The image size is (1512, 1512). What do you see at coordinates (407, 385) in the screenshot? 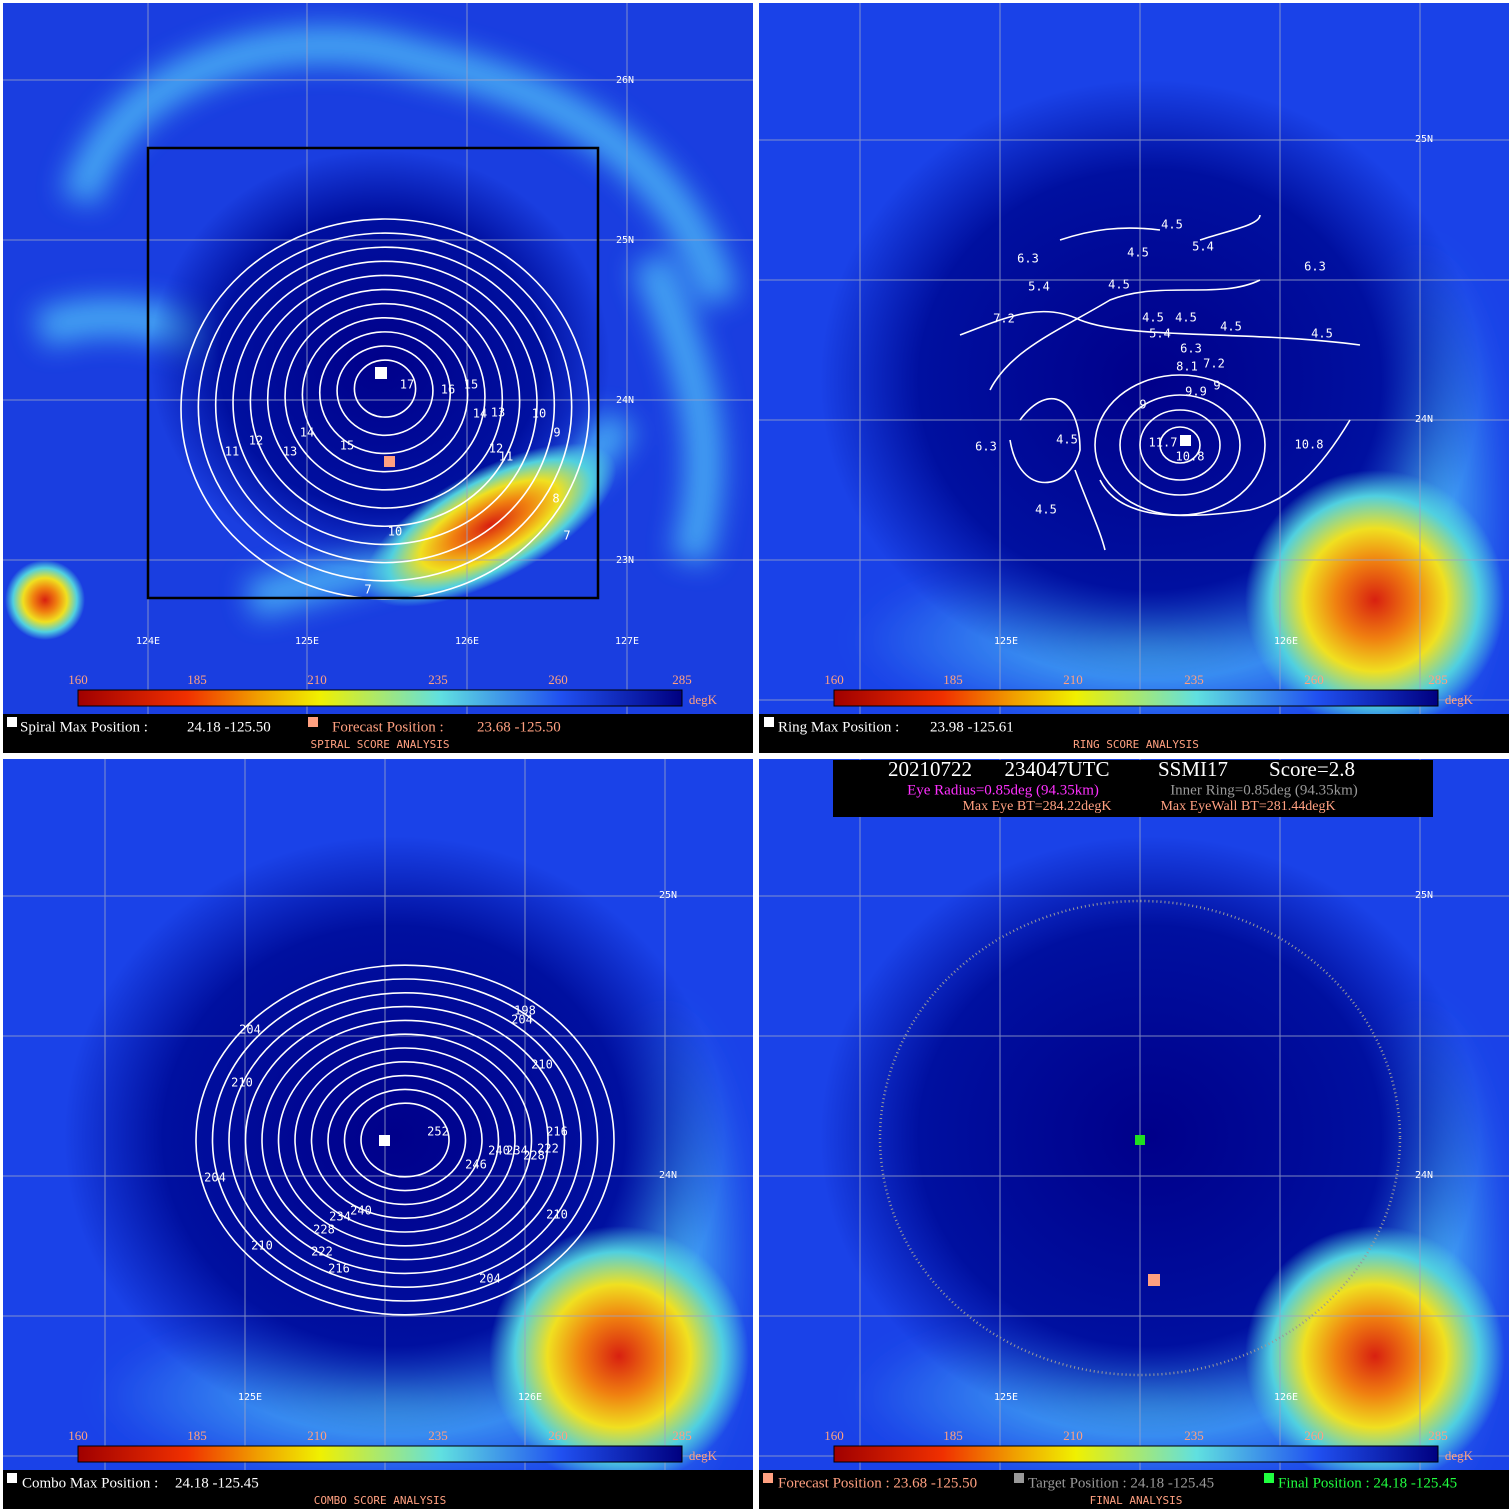
I see `contour-label: 17` at bounding box center [407, 385].